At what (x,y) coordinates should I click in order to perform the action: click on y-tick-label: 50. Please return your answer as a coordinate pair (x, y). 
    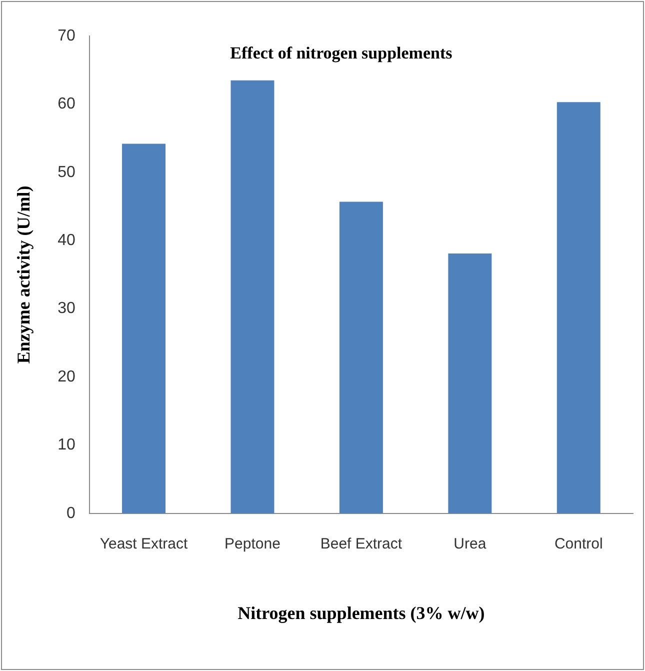
    Looking at the image, I should click on (67, 172).